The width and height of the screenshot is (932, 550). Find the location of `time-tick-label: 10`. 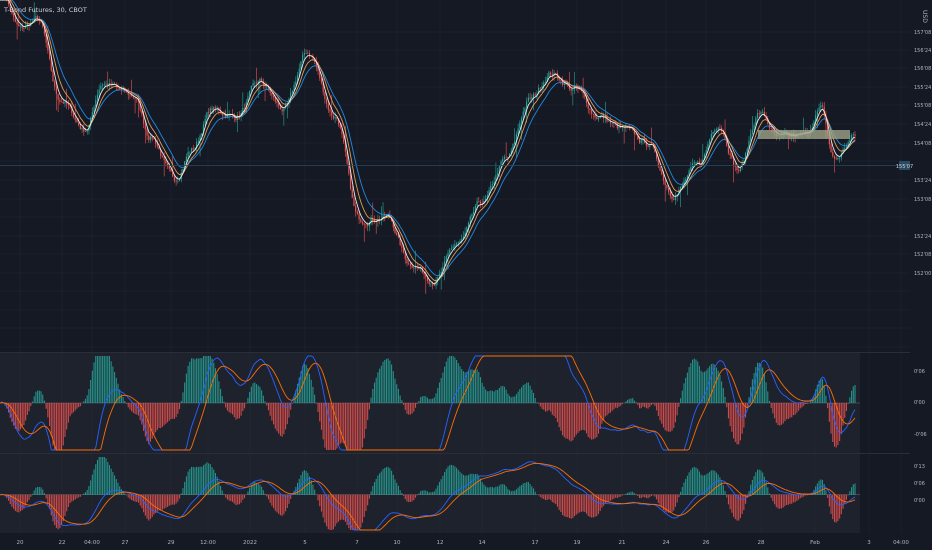

time-tick-label: 10 is located at coordinates (397, 543).